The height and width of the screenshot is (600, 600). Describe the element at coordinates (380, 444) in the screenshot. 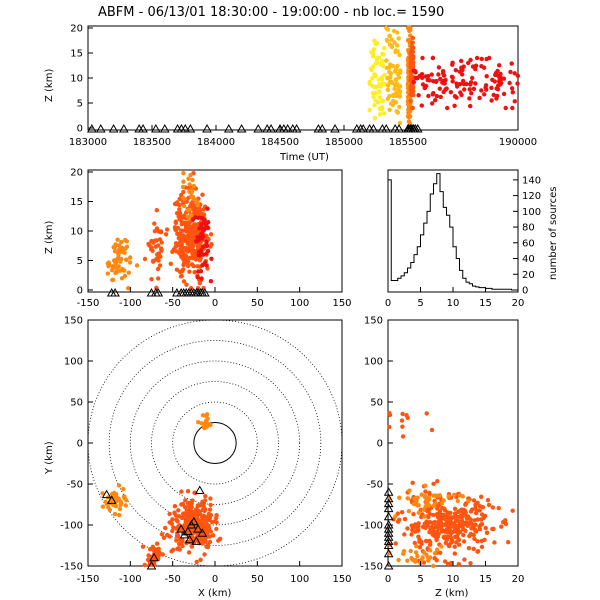

I see `y-tick-label: 0` at that location.